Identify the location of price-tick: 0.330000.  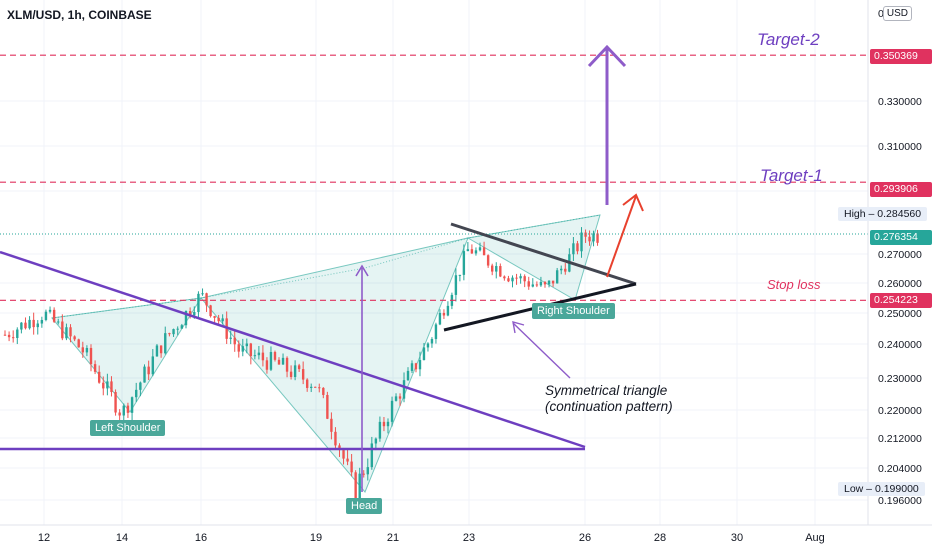
(900, 102).